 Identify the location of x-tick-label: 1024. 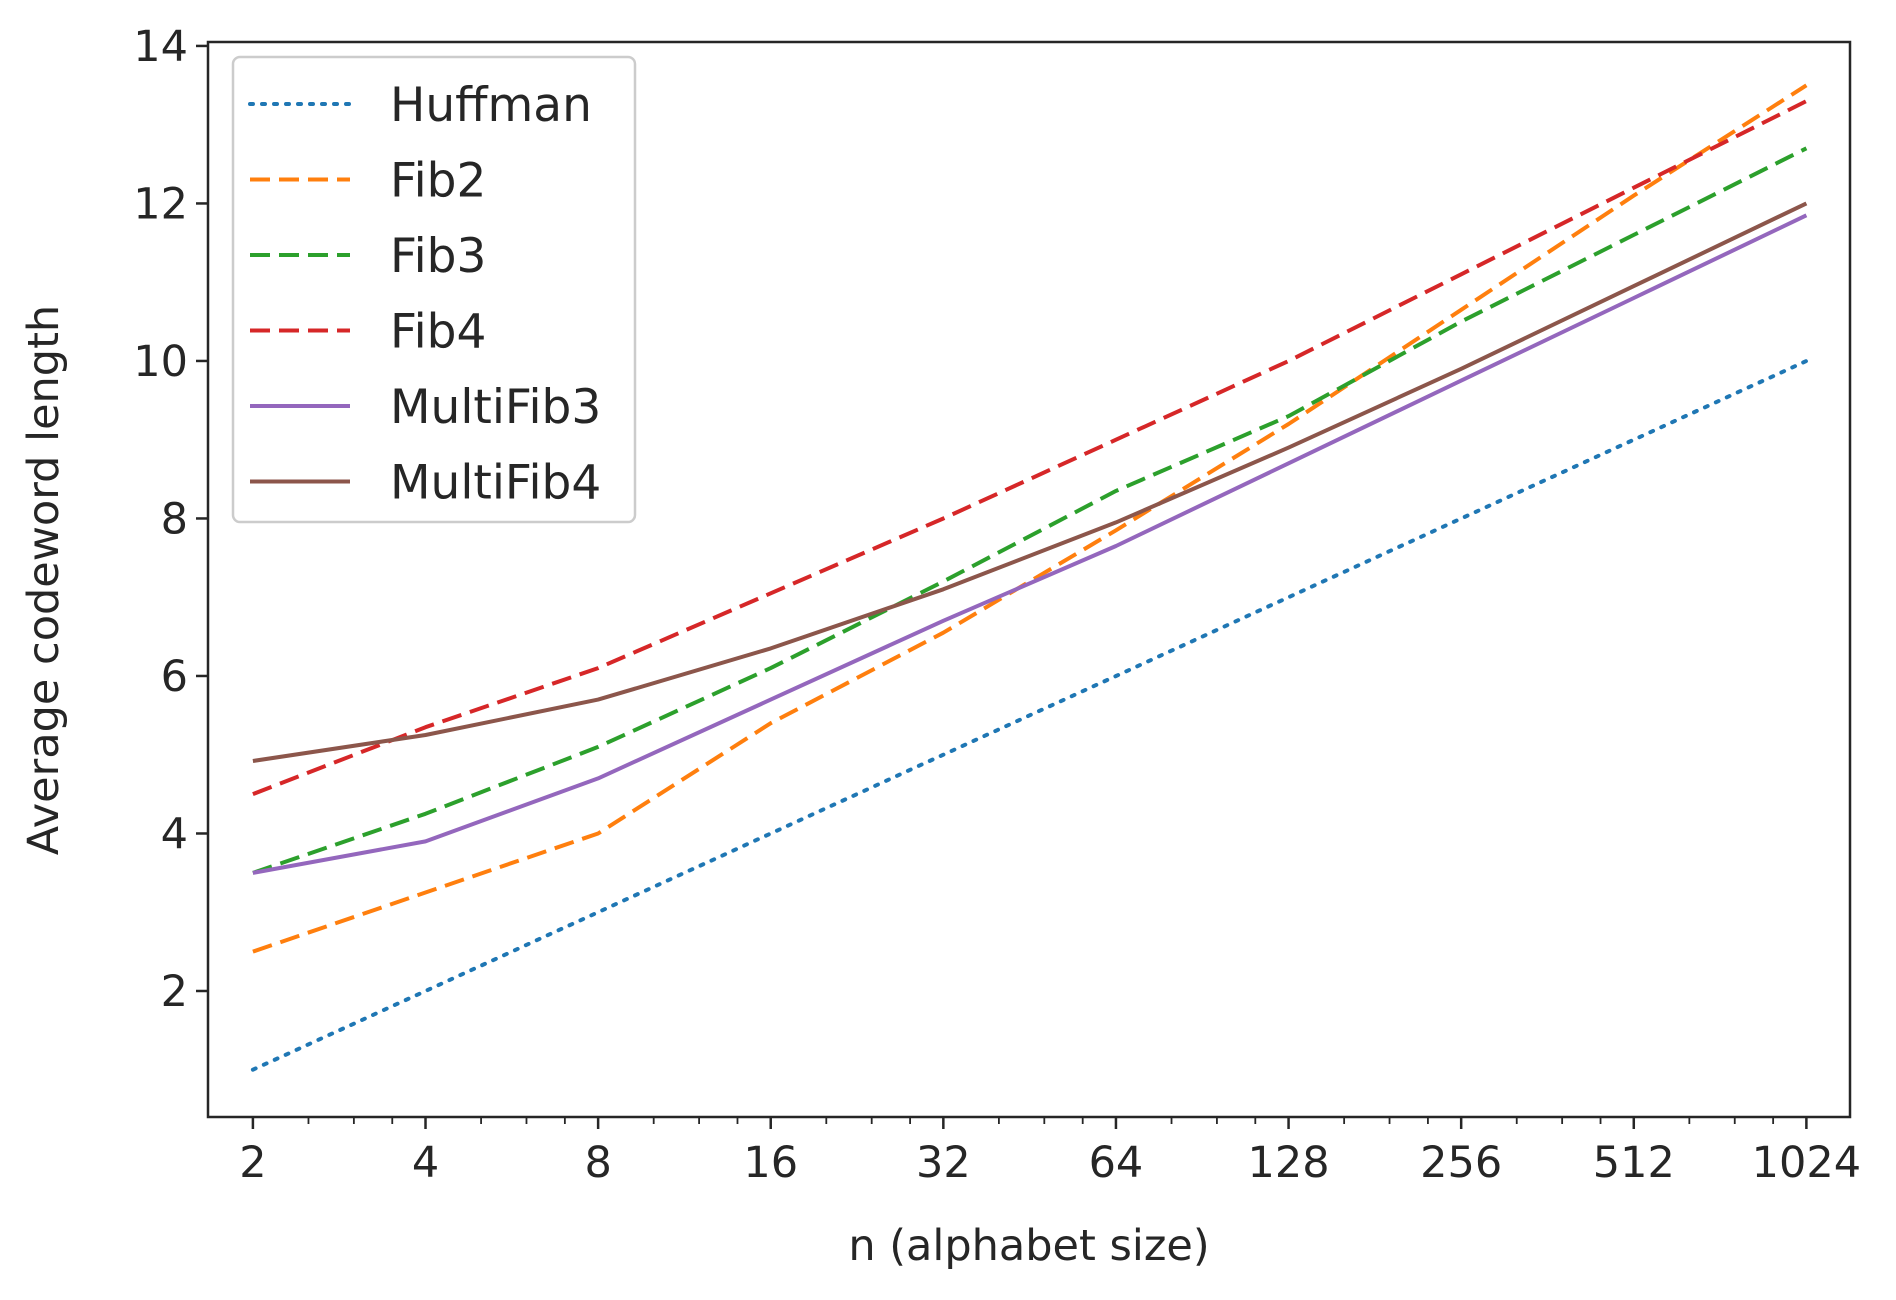
(1806, 1163).